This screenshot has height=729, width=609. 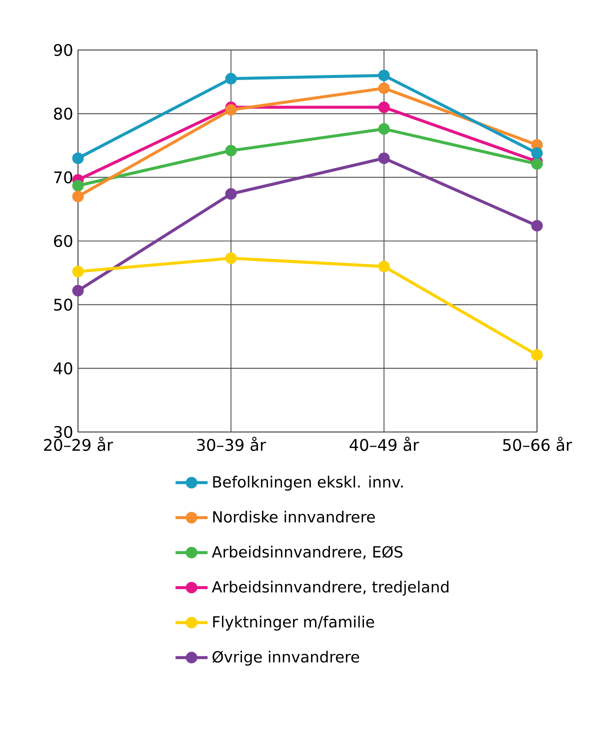 I want to click on legend-label: Befolkningen ekskl. innv., so click(x=308, y=483).